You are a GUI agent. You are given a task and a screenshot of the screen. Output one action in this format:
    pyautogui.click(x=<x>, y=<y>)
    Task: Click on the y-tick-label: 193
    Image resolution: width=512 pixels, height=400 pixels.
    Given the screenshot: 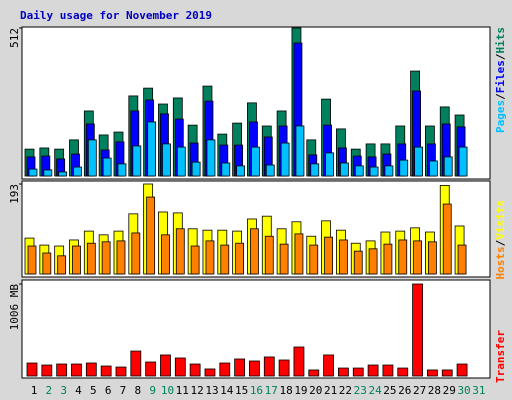 What is the action you would take?
    pyautogui.click(x=14, y=194)
    